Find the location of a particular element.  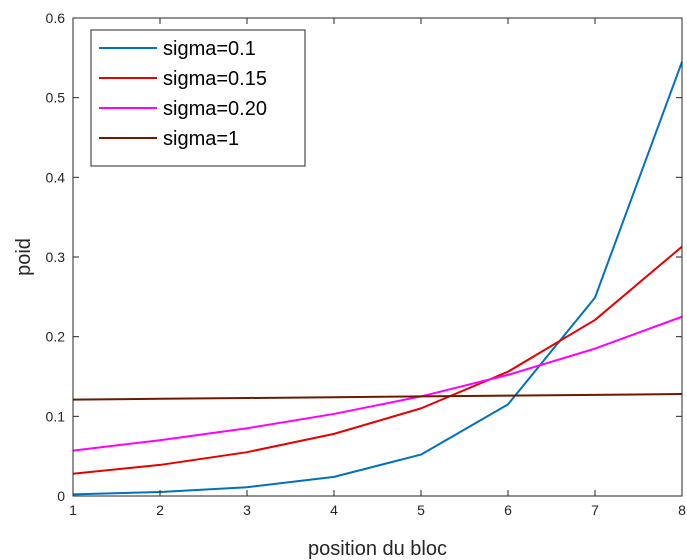

x-tick-label: 1 is located at coordinates (73, 510).